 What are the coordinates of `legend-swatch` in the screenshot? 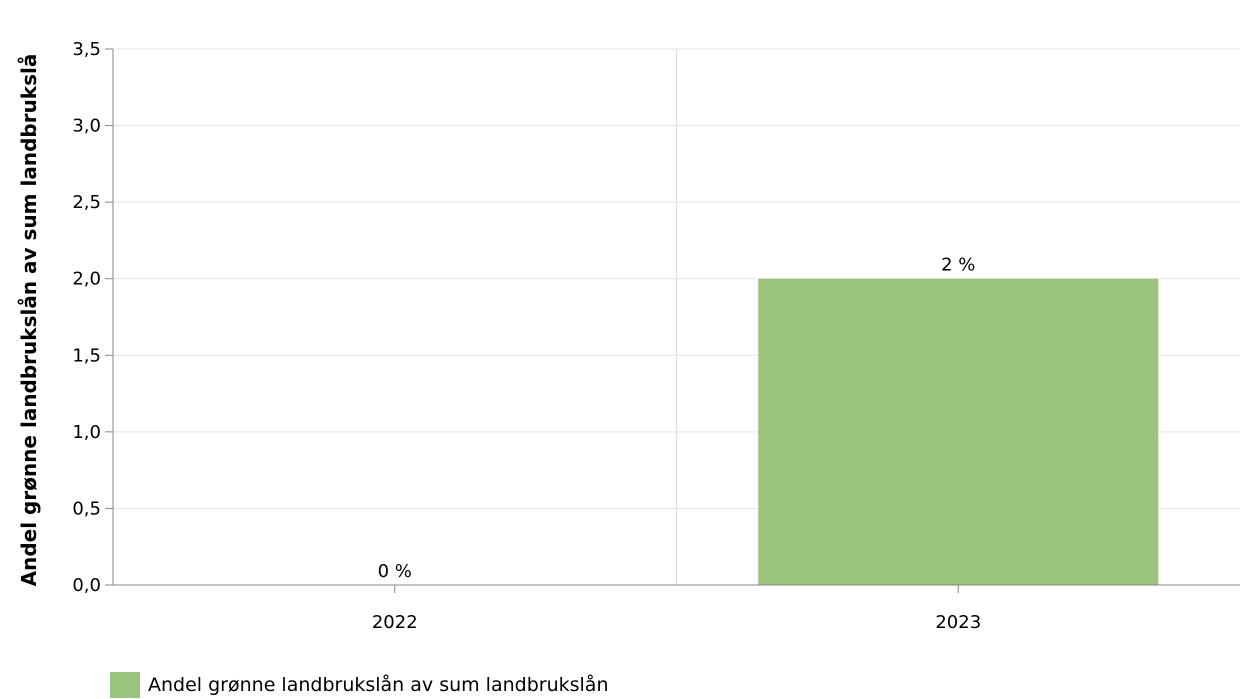 It's located at (125, 685).